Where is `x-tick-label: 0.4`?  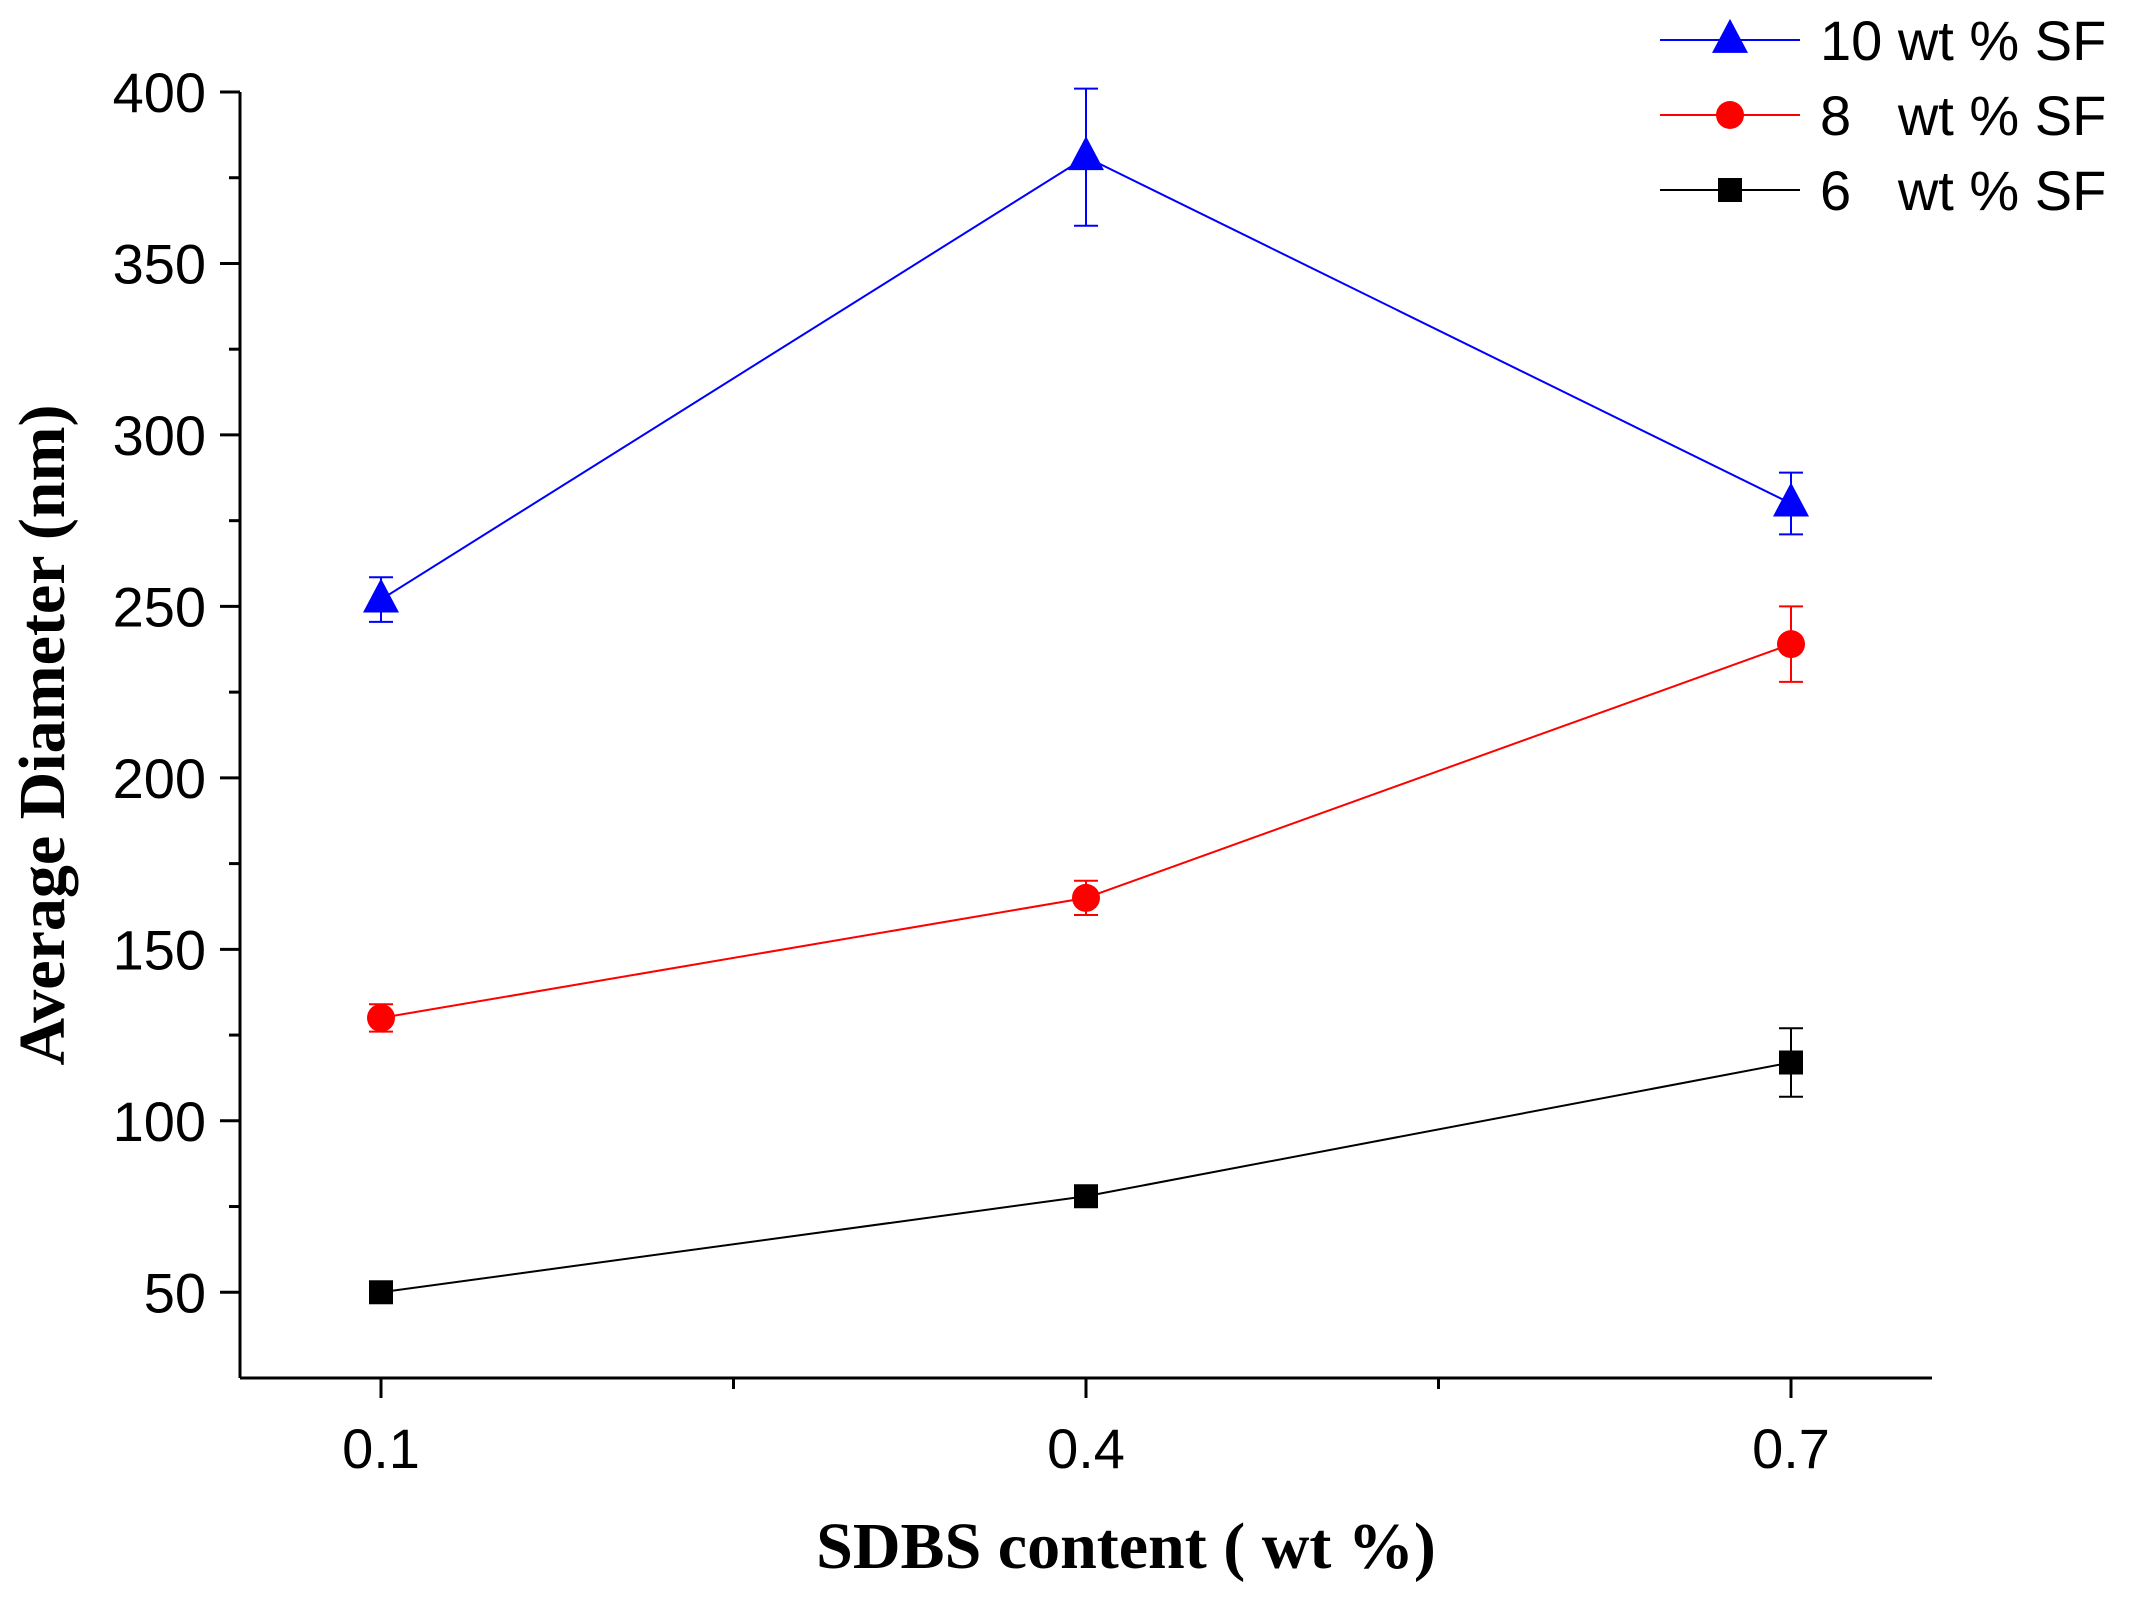
x-tick-label: 0.4 is located at coordinates (1086, 1448).